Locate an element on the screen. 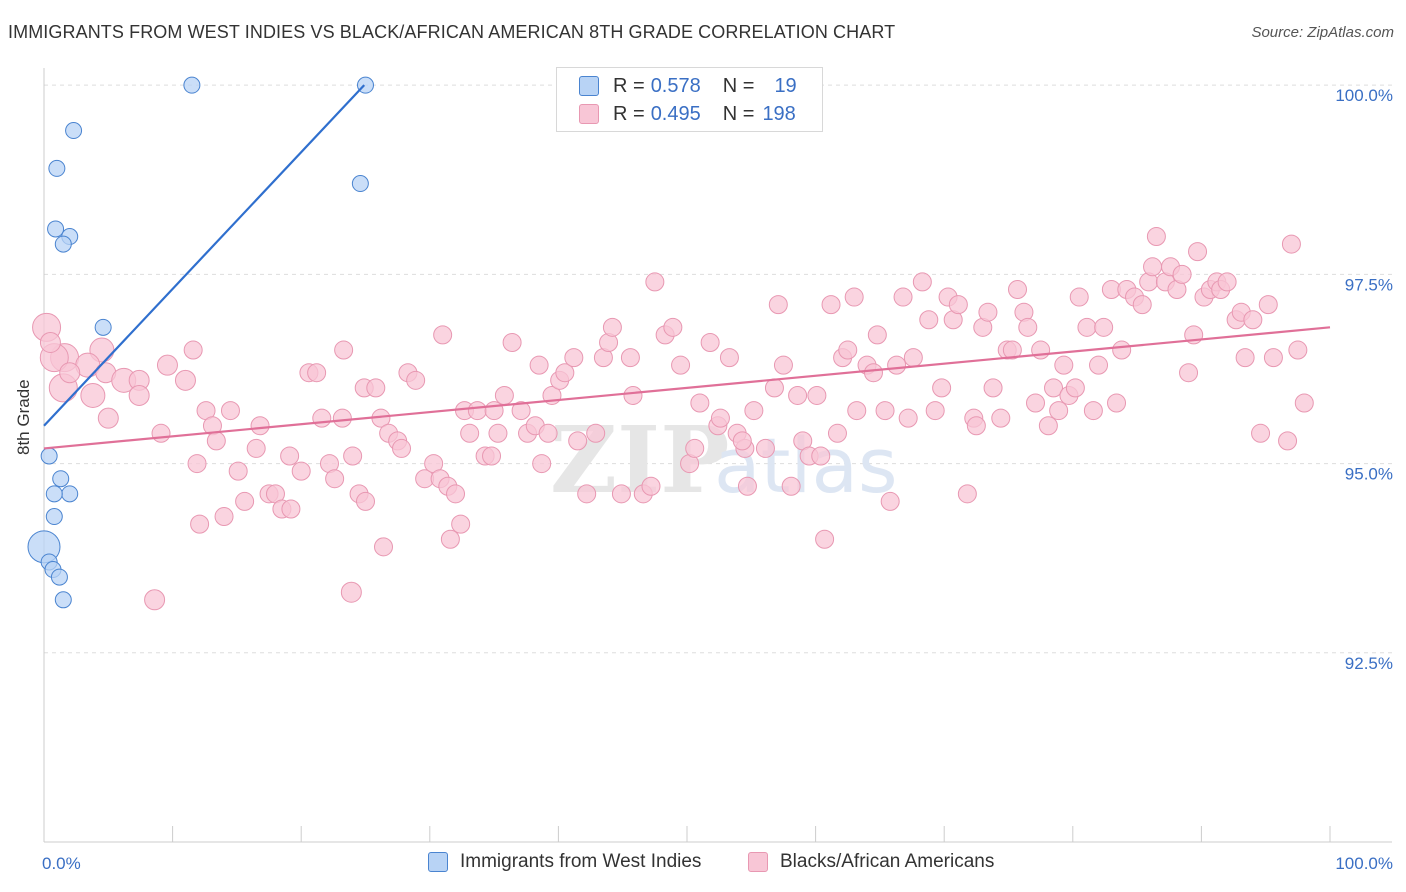 This screenshot has width=1406, height=892. legend-row-west-indies: R = 0.578 N = 19 is located at coordinates (688, 86).